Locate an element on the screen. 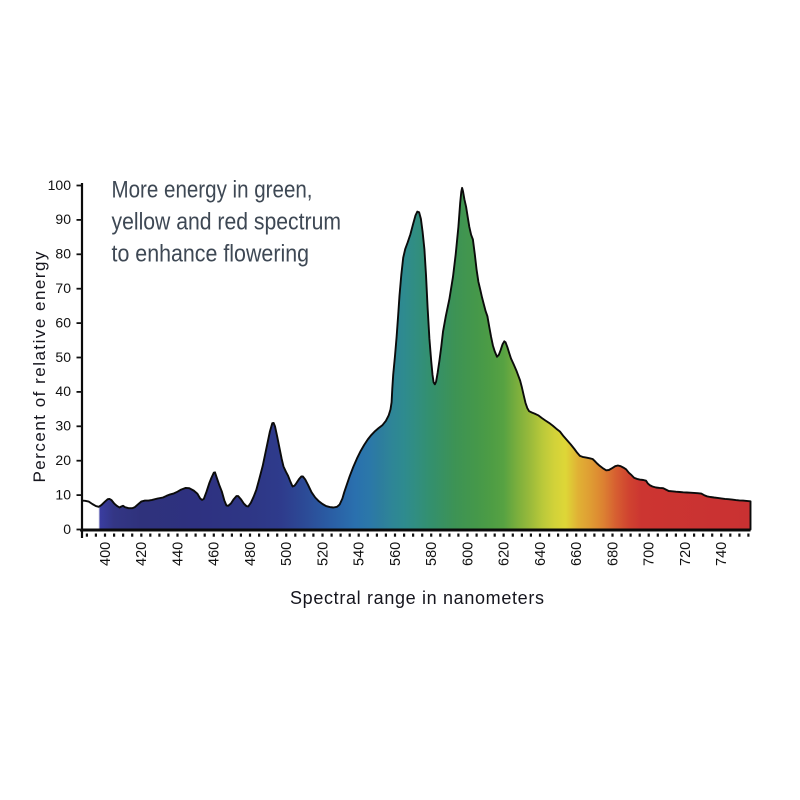 This screenshot has height=800, width=800. svg-text: 740 is located at coordinates (722, 554).